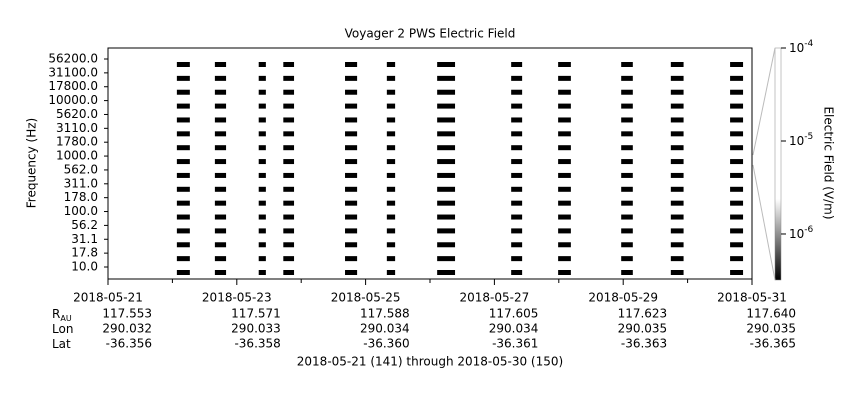  Describe the element at coordinates (773, 344) in the screenshot. I see `ephemeris-value: -36.365` at that location.